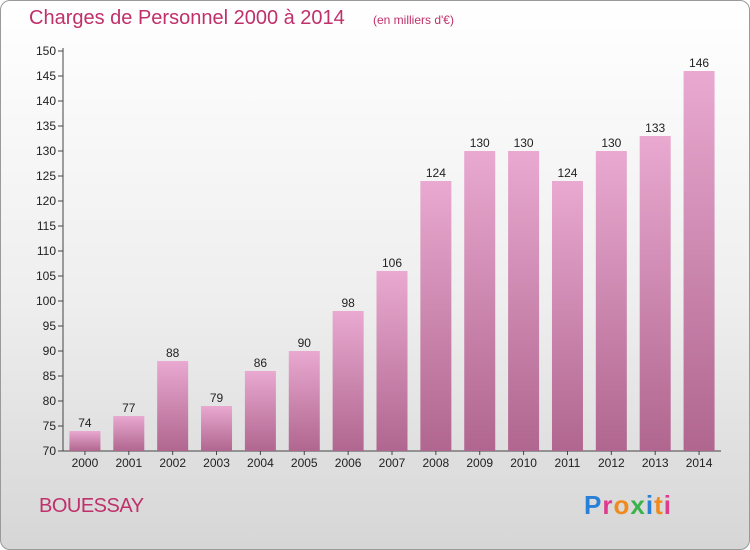  Describe the element at coordinates (479, 463) in the screenshot. I see `x-tick-label: 2009` at that location.